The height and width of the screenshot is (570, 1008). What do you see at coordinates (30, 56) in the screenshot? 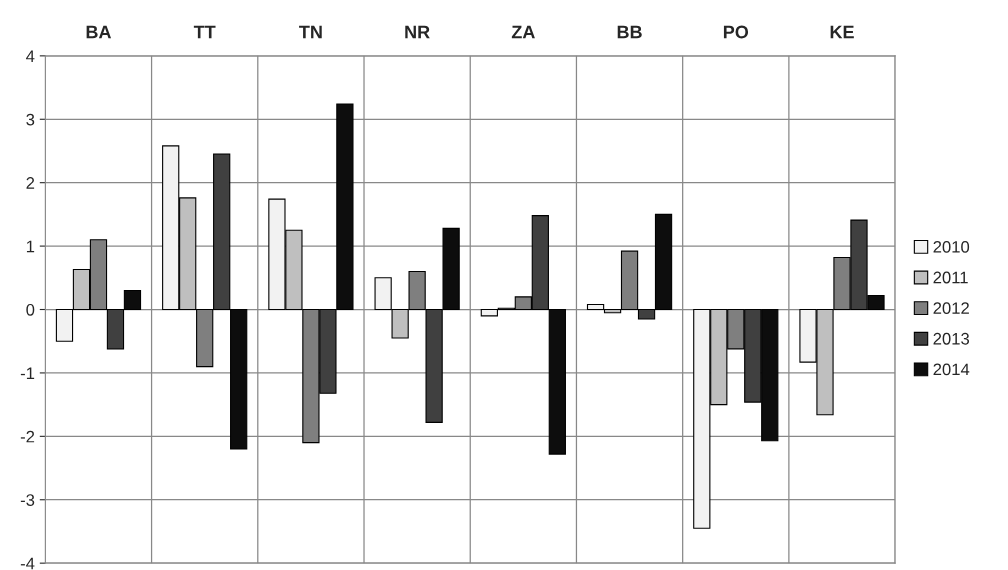
I see `y-tick-label: 4` at bounding box center [30, 56].